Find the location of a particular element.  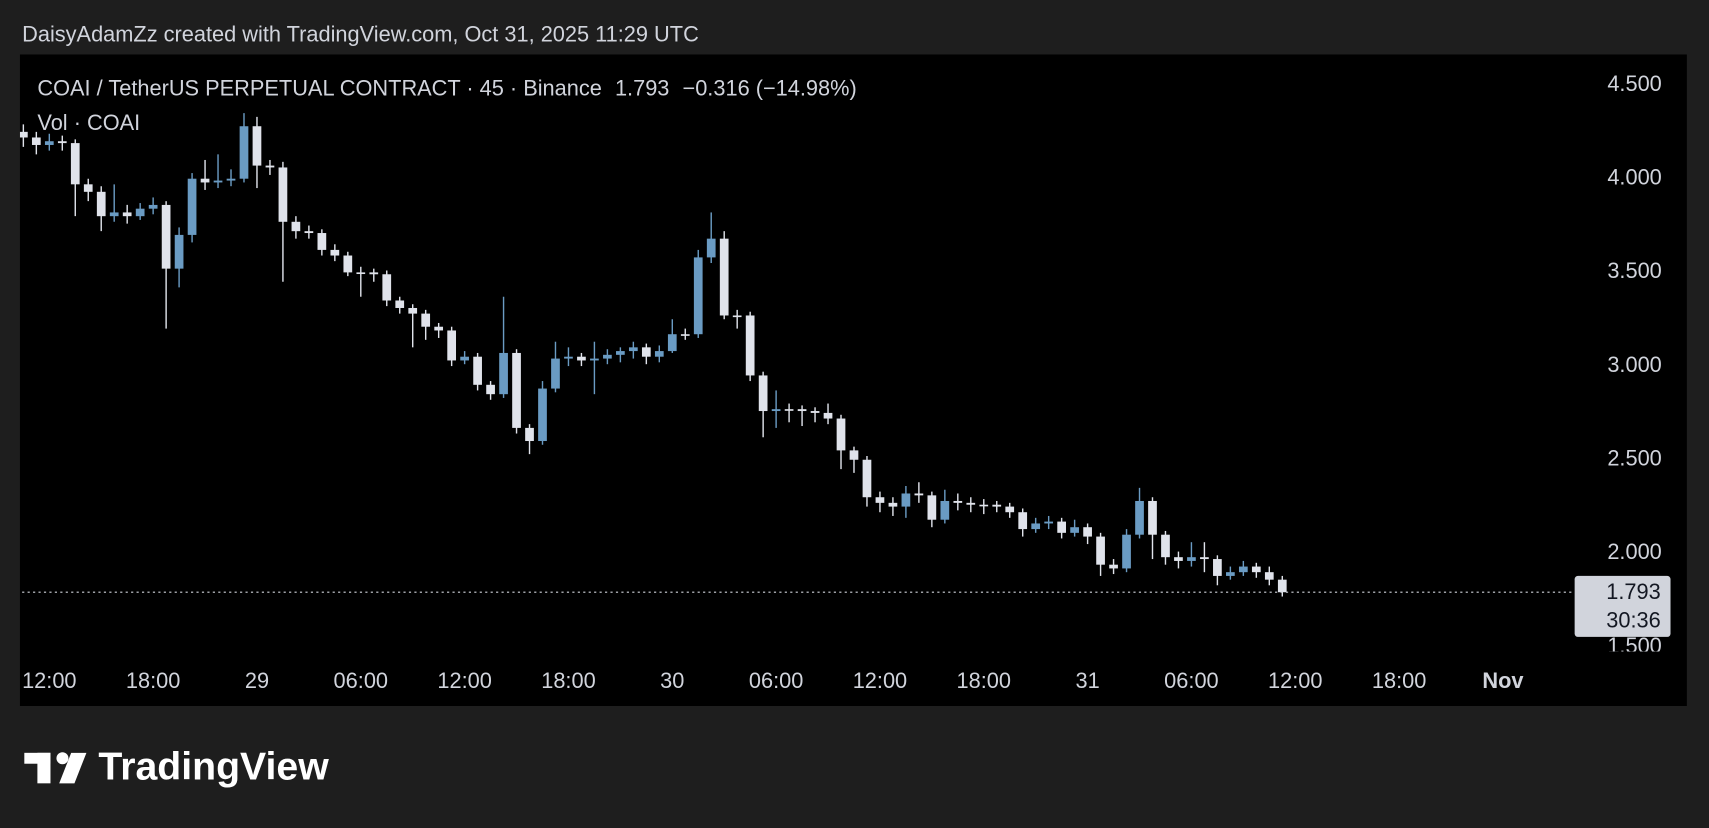

volume-label: Vol · COAI is located at coordinates (88, 122).